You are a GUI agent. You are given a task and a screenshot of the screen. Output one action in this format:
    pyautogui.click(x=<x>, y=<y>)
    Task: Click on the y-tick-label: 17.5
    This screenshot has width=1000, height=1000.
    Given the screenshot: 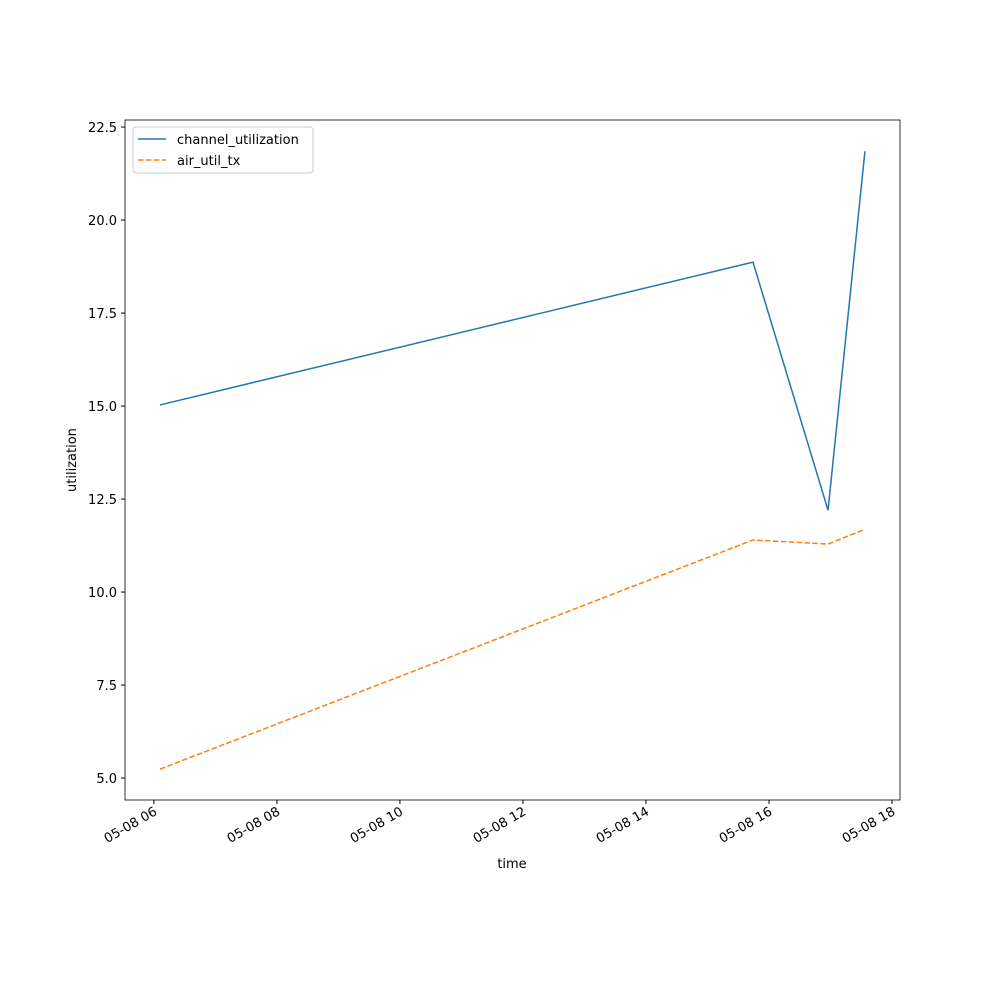 What is the action you would take?
    pyautogui.click(x=102, y=314)
    